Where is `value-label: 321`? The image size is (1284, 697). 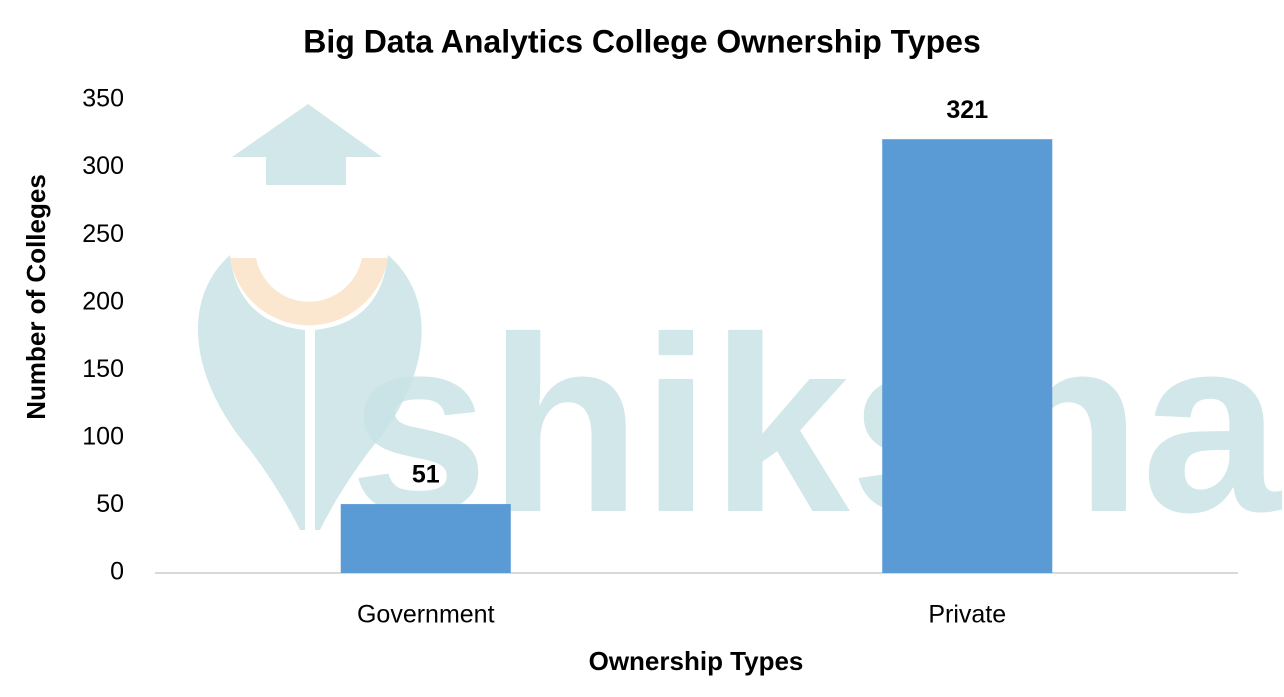
value-label: 321 is located at coordinates (967, 110).